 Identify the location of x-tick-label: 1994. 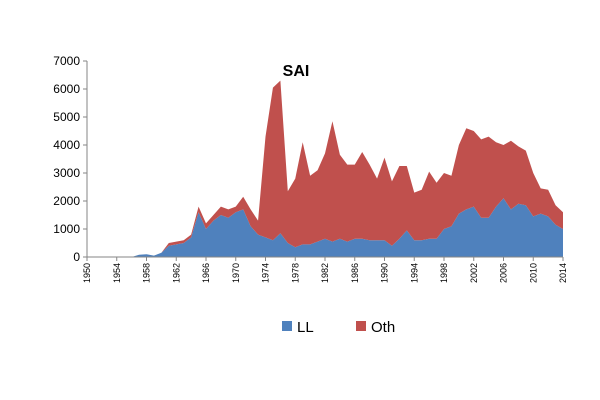
(414, 273).